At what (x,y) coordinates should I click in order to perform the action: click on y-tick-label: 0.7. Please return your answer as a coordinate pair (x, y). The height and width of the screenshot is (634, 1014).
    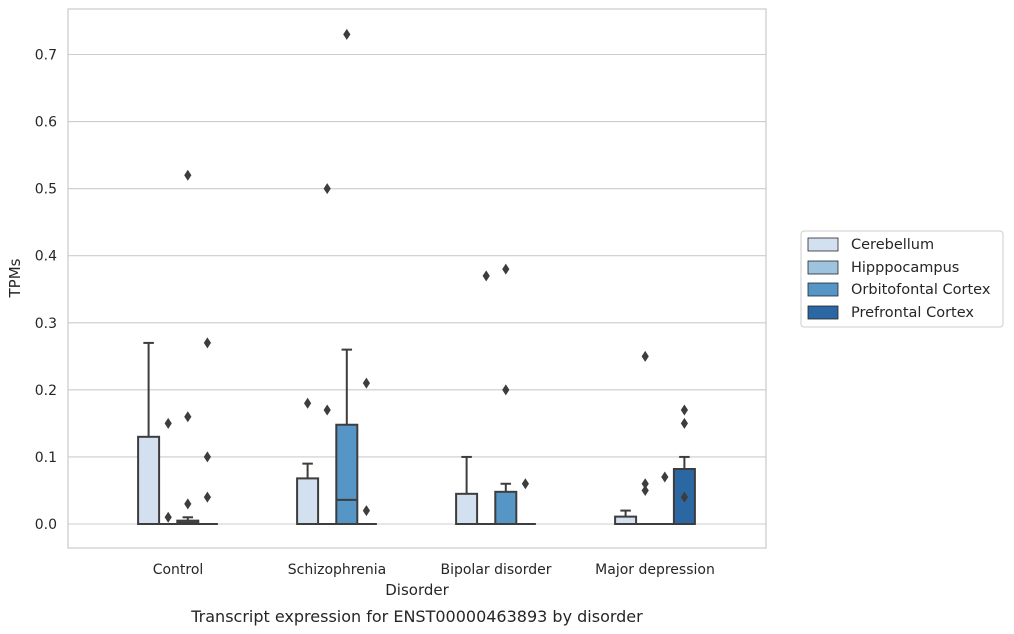
    Looking at the image, I should click on (46, 56).